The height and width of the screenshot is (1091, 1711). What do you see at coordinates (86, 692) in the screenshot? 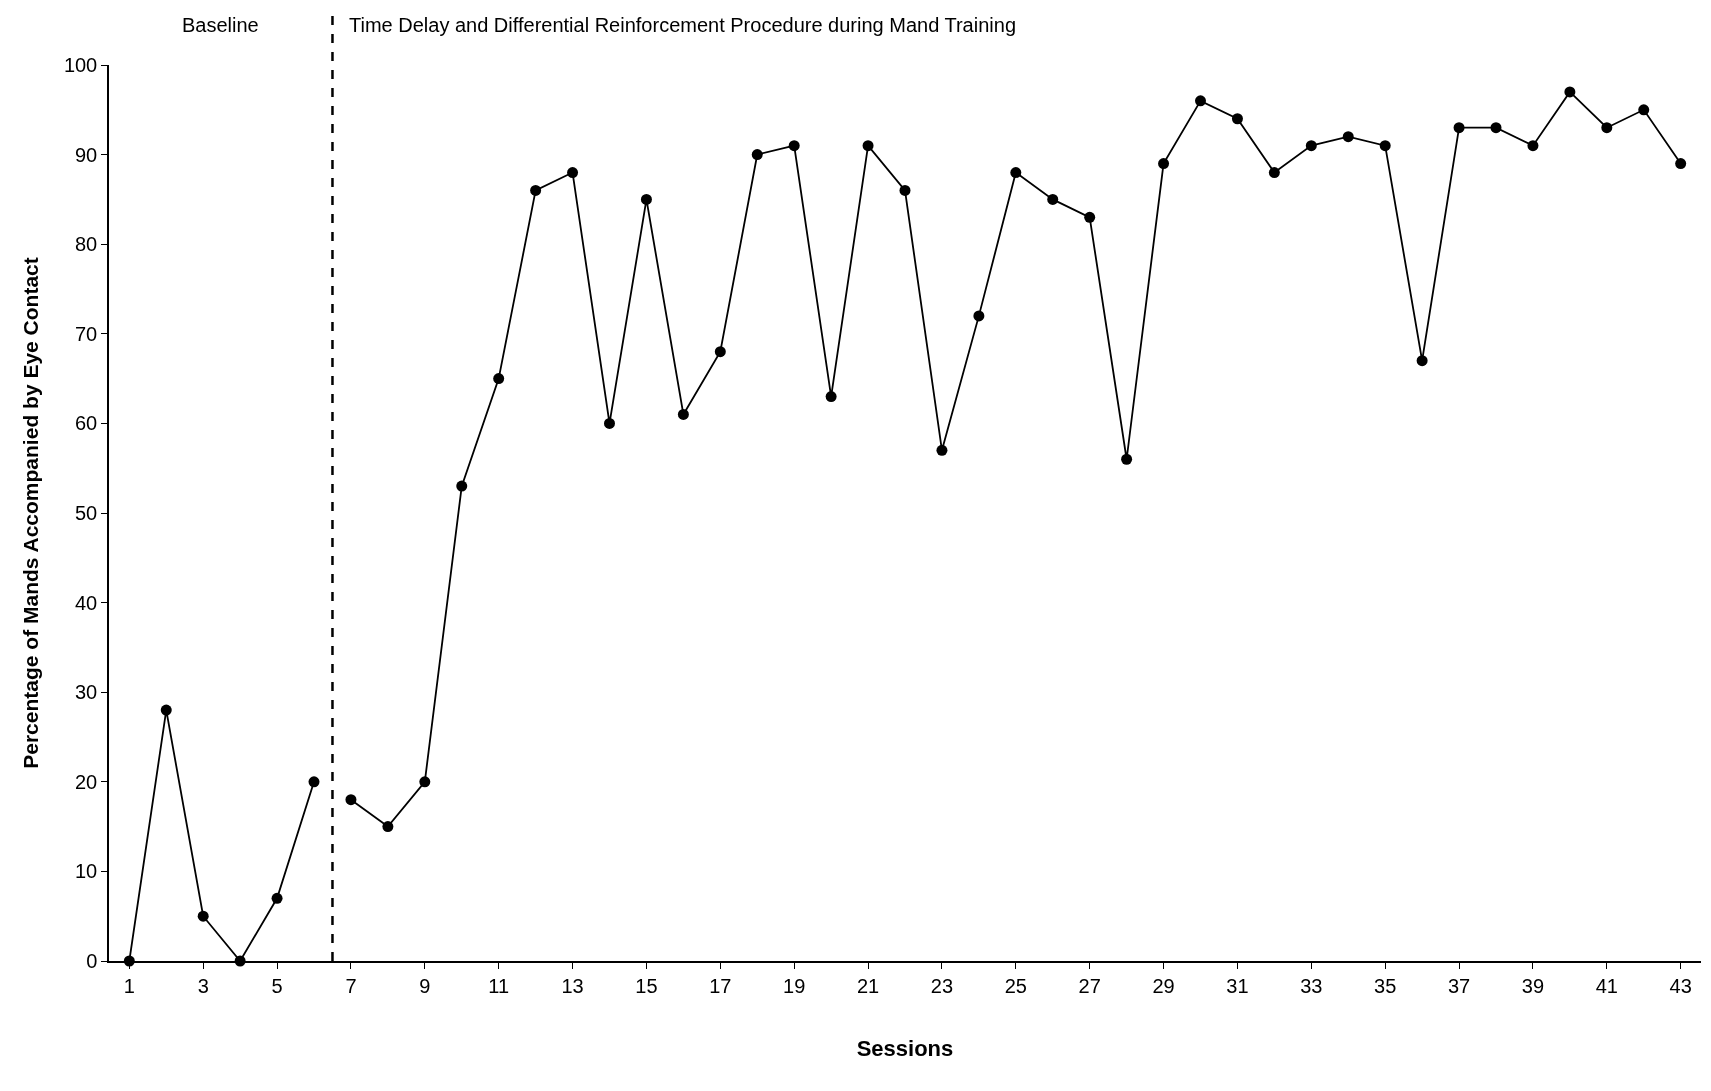
I see `y-tick-label: 30` at bounding box center [86, 692].